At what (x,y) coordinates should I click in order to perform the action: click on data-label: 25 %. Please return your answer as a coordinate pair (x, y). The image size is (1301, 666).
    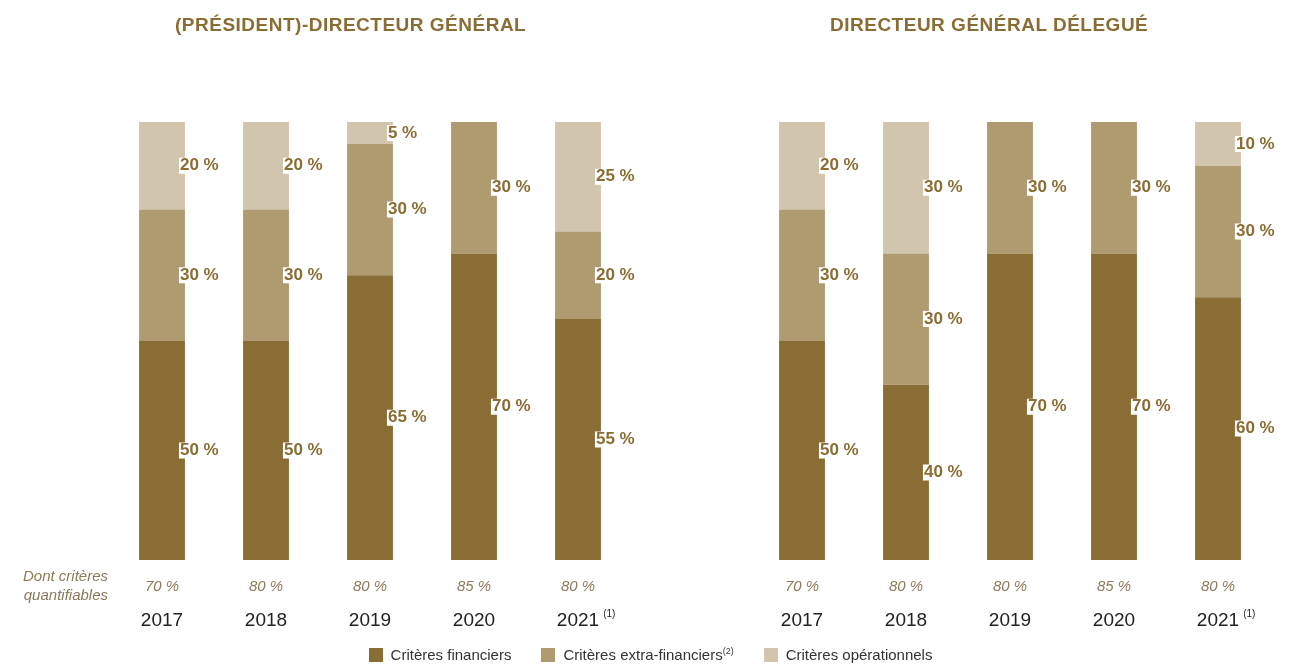
    Looking at the image, I should click on (615, 176).